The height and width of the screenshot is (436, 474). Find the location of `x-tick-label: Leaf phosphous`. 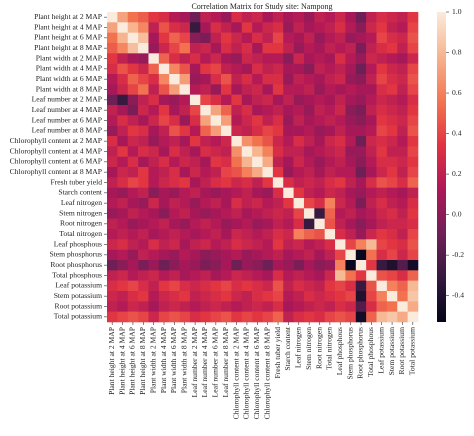

x-tick-label: Leaf phosphous is located at coordinates (339, 351).